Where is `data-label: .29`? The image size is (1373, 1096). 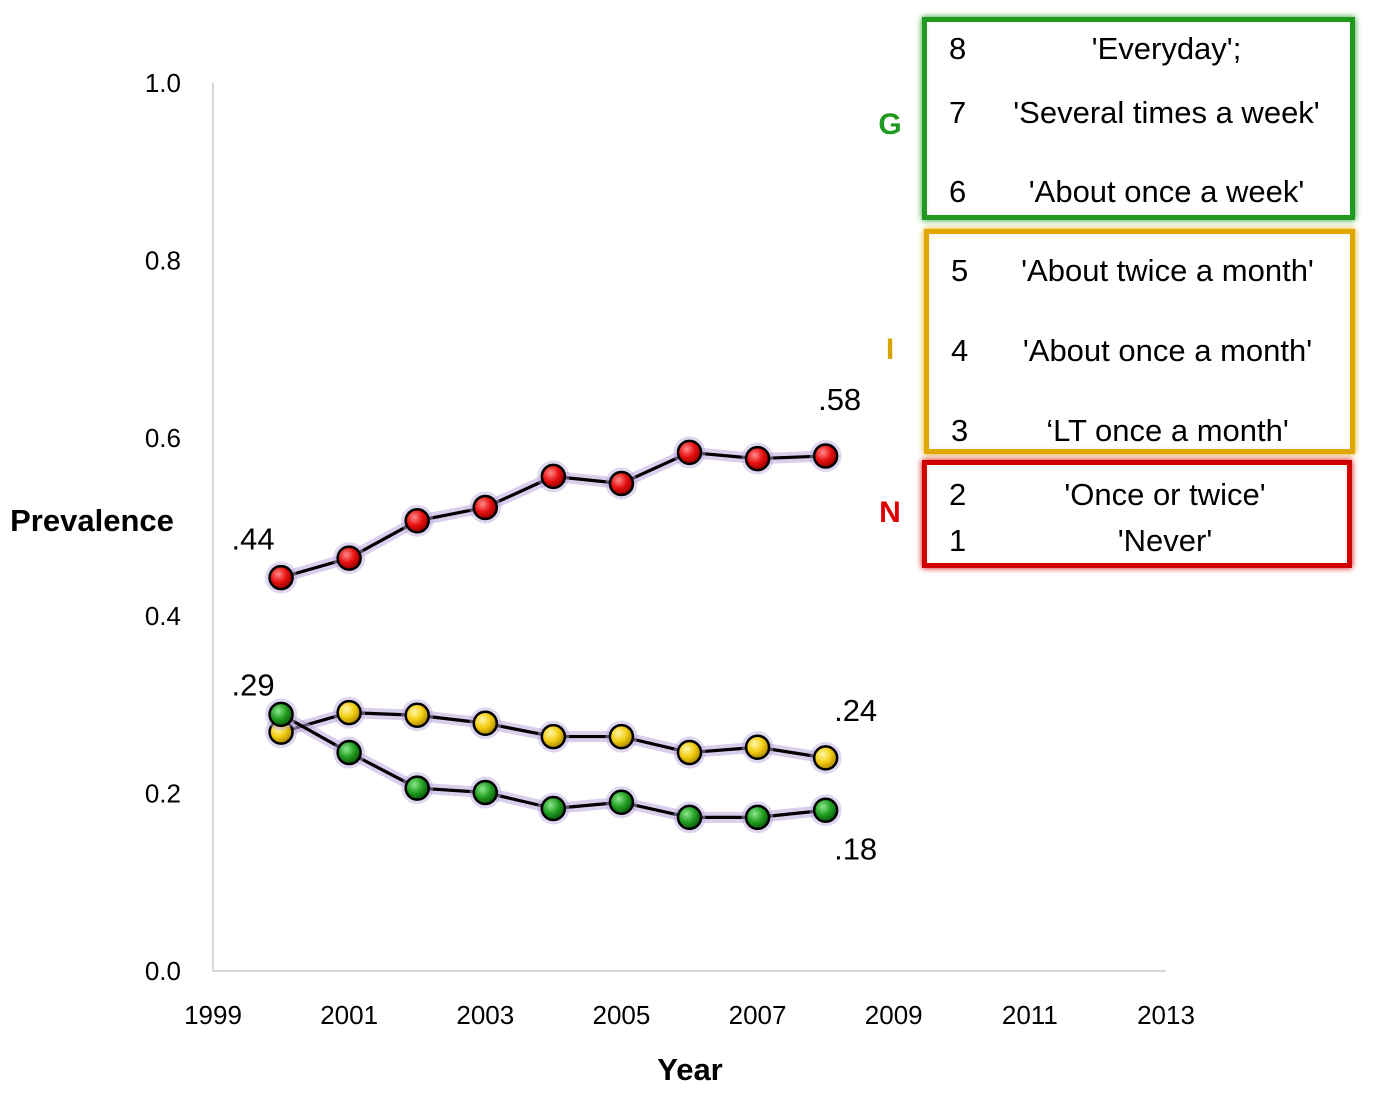
data-label: .29 is located at coordinates (253, 684).